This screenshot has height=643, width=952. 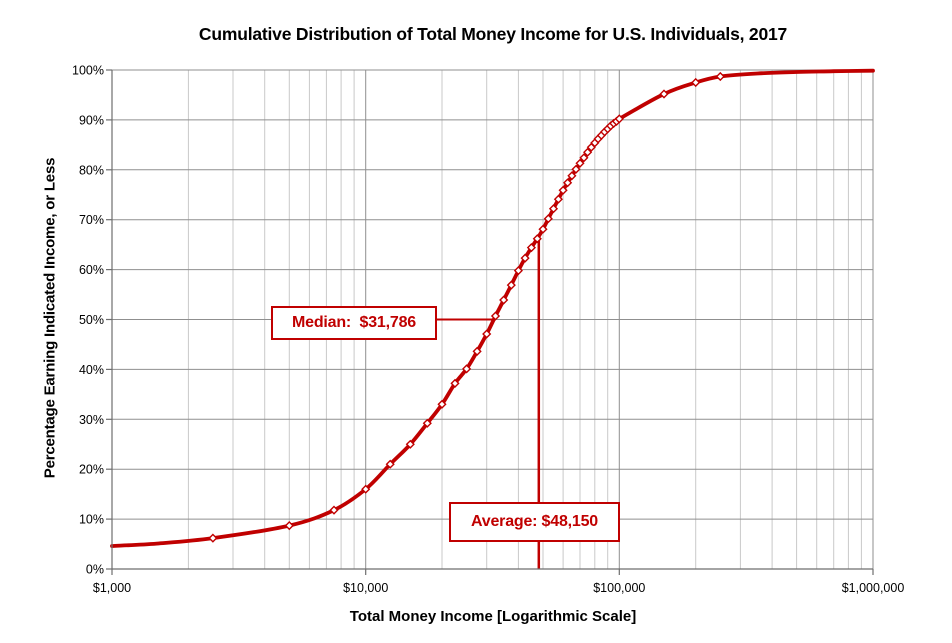 What do you see at coordinates (91, 220) in the screenshot?
I see `y-tick-label: 70%` at bounding box center [91, 220].